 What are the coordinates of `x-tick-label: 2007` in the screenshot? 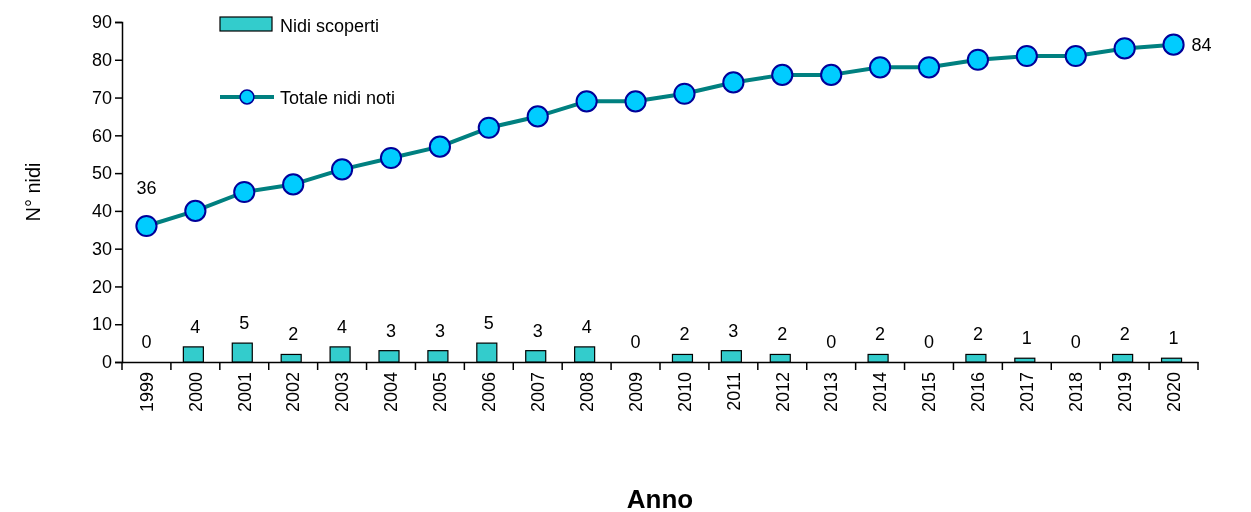 It's located at (538, 392).